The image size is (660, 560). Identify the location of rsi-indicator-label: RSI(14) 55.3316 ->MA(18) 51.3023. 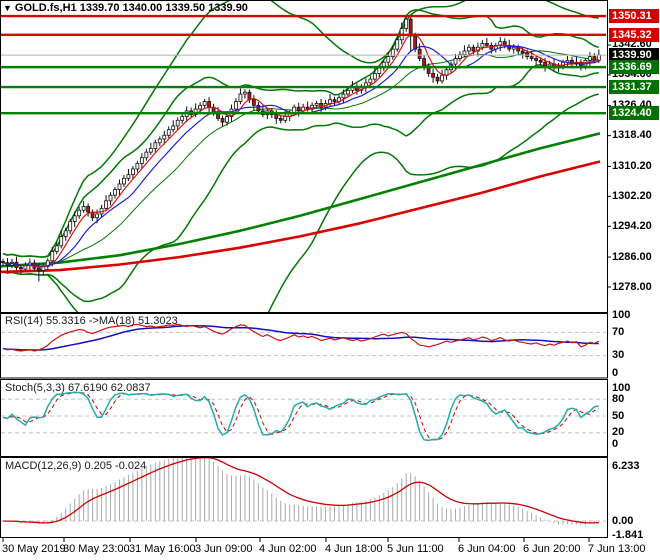
(91, 321).